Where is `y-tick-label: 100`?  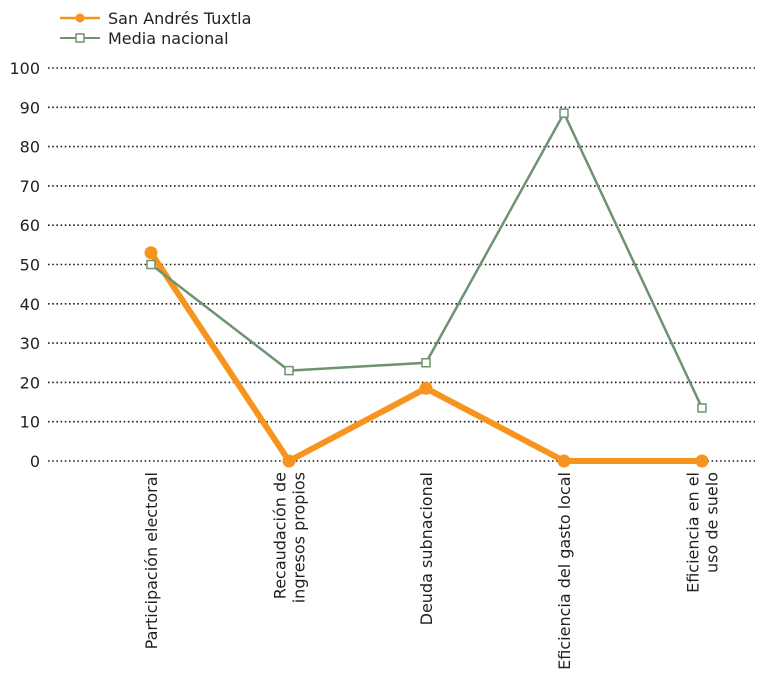
y-tick-label: 100 is located at coordinates (24, 68).